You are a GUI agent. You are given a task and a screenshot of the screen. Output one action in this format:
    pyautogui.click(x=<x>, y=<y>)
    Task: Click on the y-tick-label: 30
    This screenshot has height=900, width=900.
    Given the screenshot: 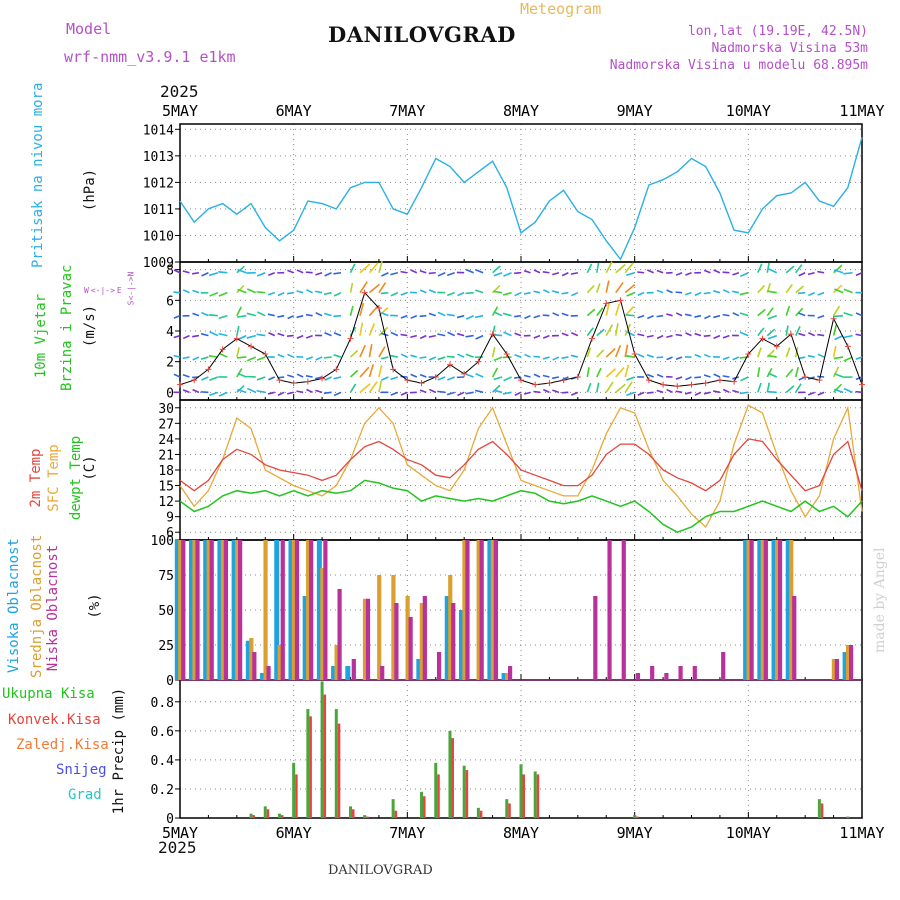 What is the action you would take?
    pyautogui.click(x=166, y=409)
    